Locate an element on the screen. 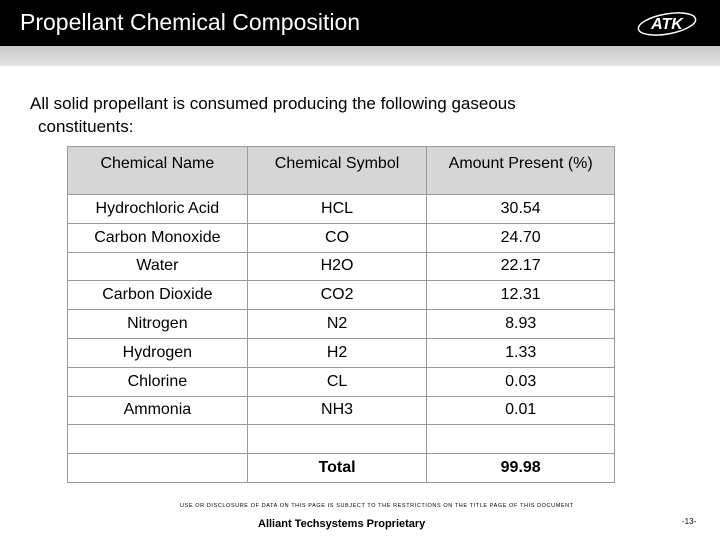  header-band is located at coordinates (360, 56).